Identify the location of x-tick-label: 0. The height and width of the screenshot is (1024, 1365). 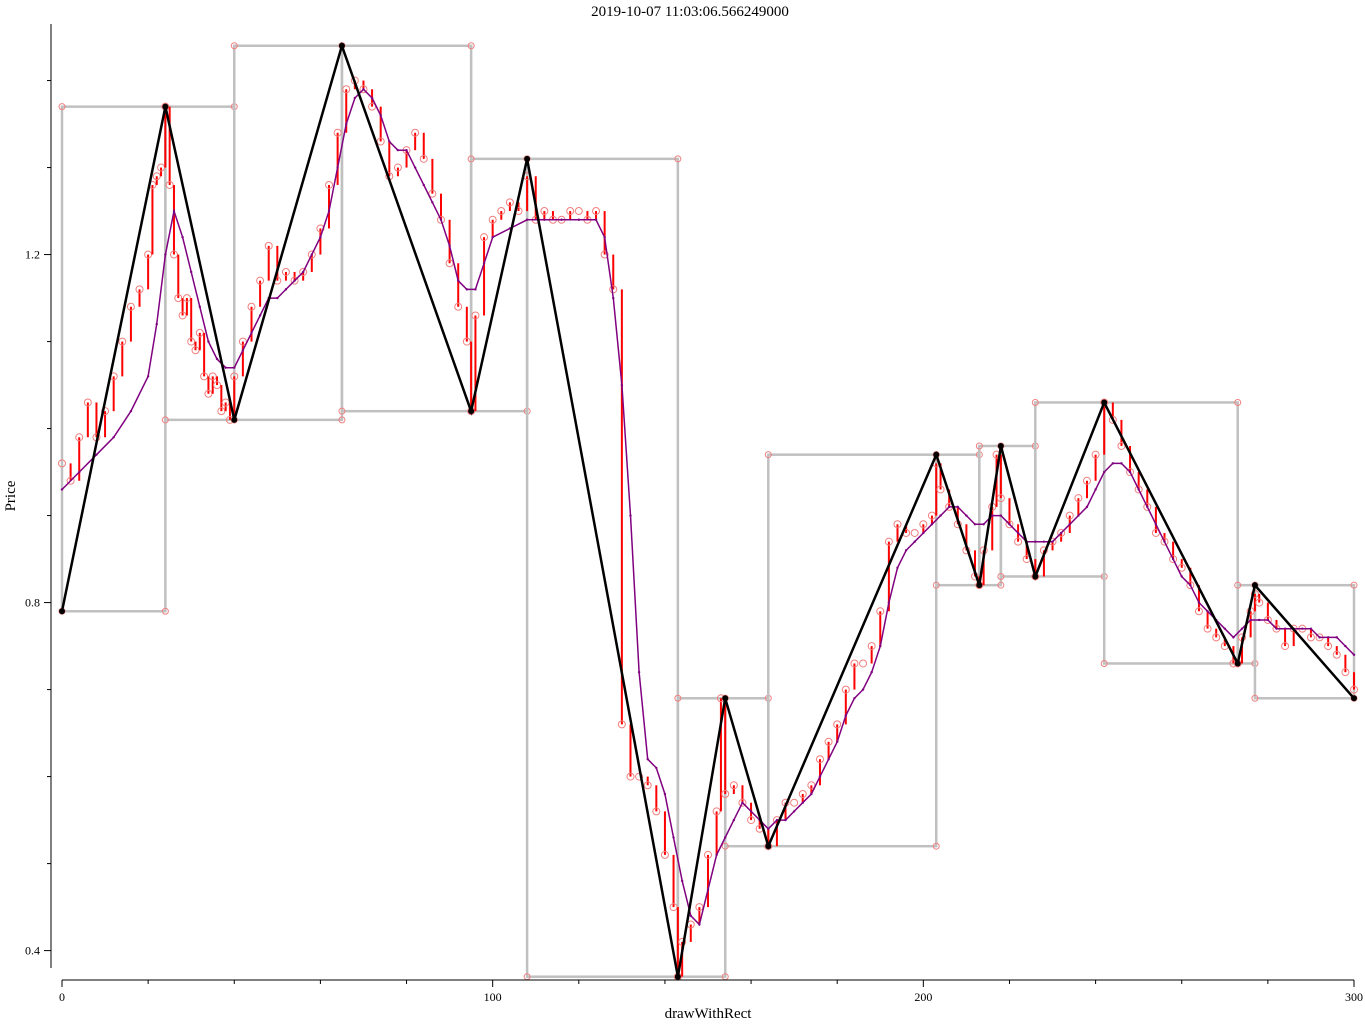
(62, 997).